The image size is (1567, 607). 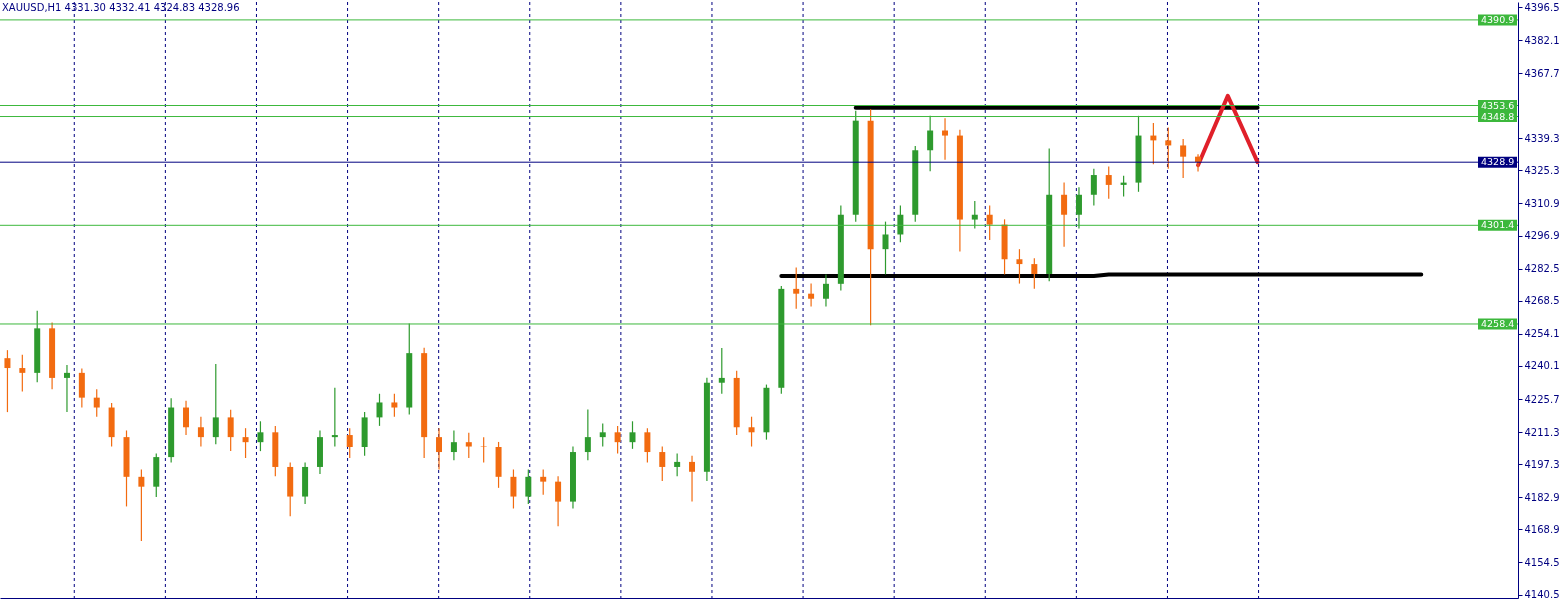 What do you see at coordinates (1542, 562) in the screenshot?
I see `y-tick-label: 4154.5` at bounding box center [1542, 562].